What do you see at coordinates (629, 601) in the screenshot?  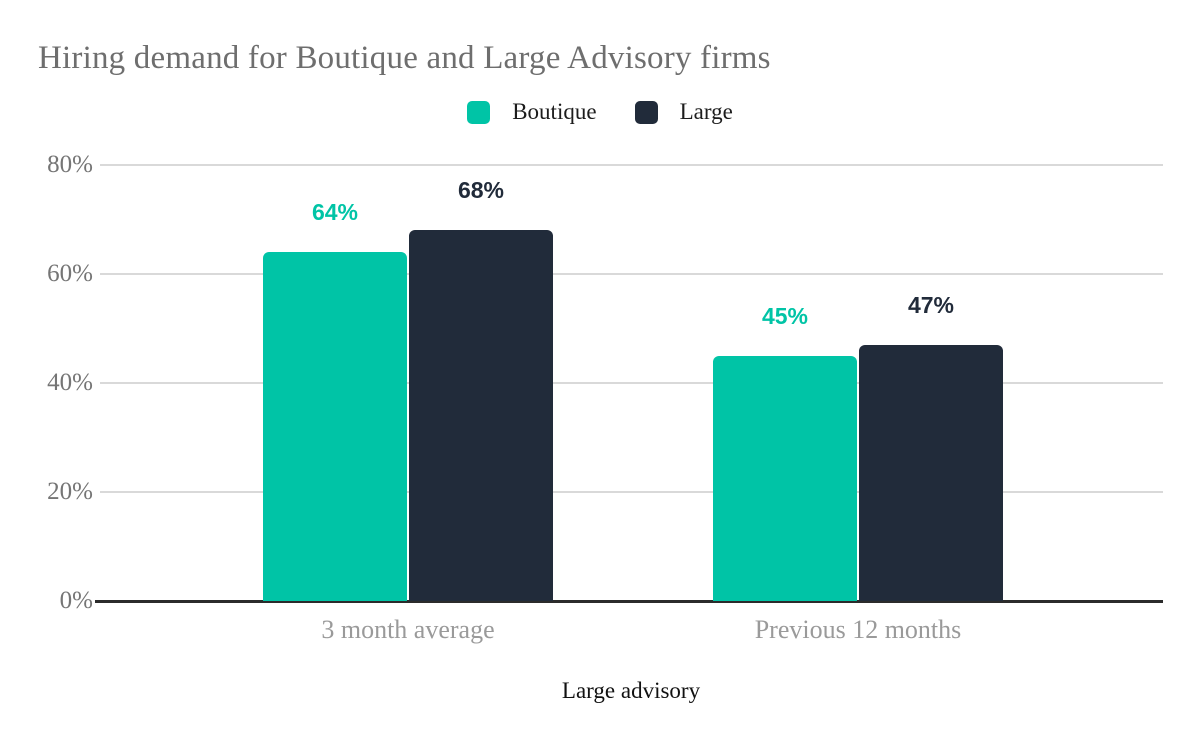 I see `x-axis-baseline` at bounding box center [629, 601].